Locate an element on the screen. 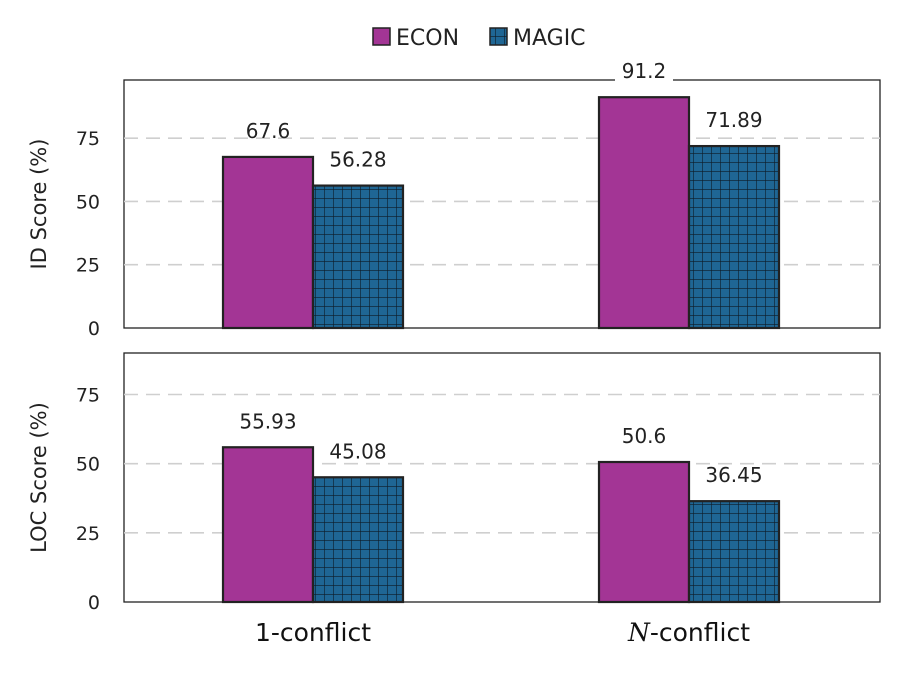 Image resolution: width=897 pixels, height=675 pixels. data-label-econ-1-conflict: 55.93 is located at coordinates (267, 421).